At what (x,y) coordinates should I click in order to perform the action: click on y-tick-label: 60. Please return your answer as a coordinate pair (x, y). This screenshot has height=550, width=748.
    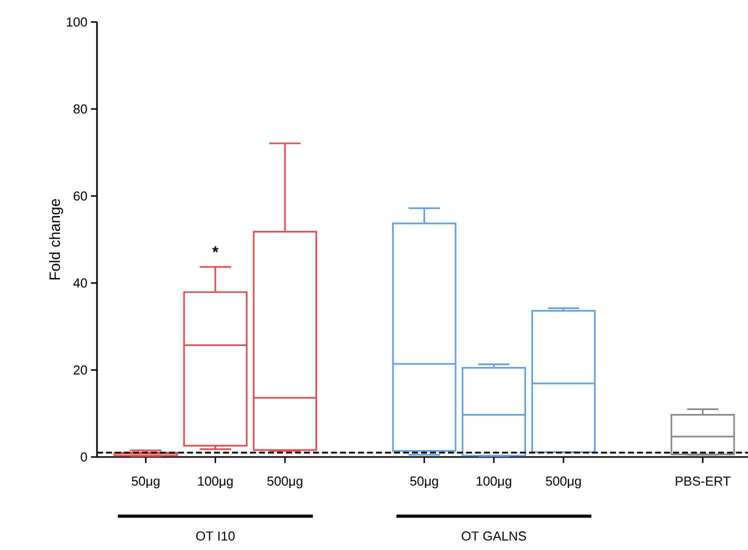
    Looking at the image, I should click on (80, 196).